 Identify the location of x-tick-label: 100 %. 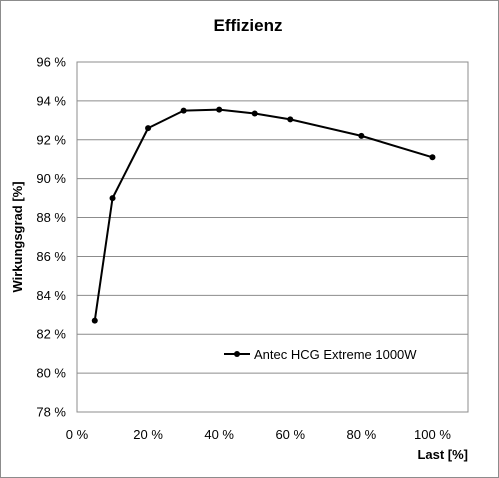
(432, 434).